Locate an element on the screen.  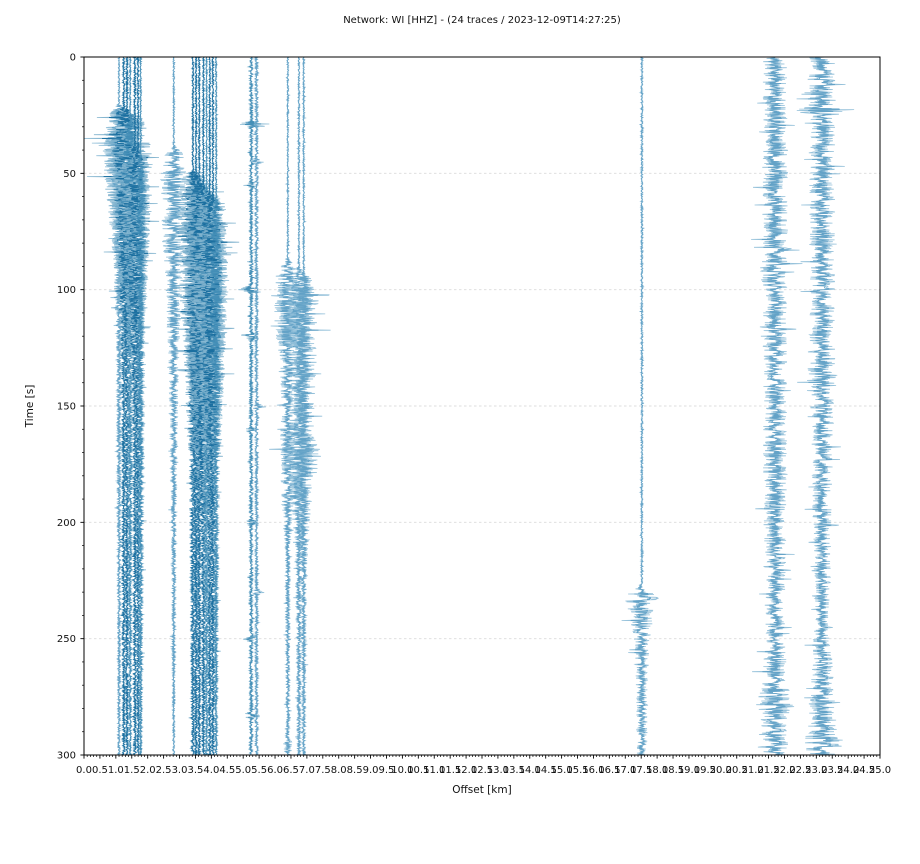
x-tick-label: 7.5 is located at coordinates (323, 770).